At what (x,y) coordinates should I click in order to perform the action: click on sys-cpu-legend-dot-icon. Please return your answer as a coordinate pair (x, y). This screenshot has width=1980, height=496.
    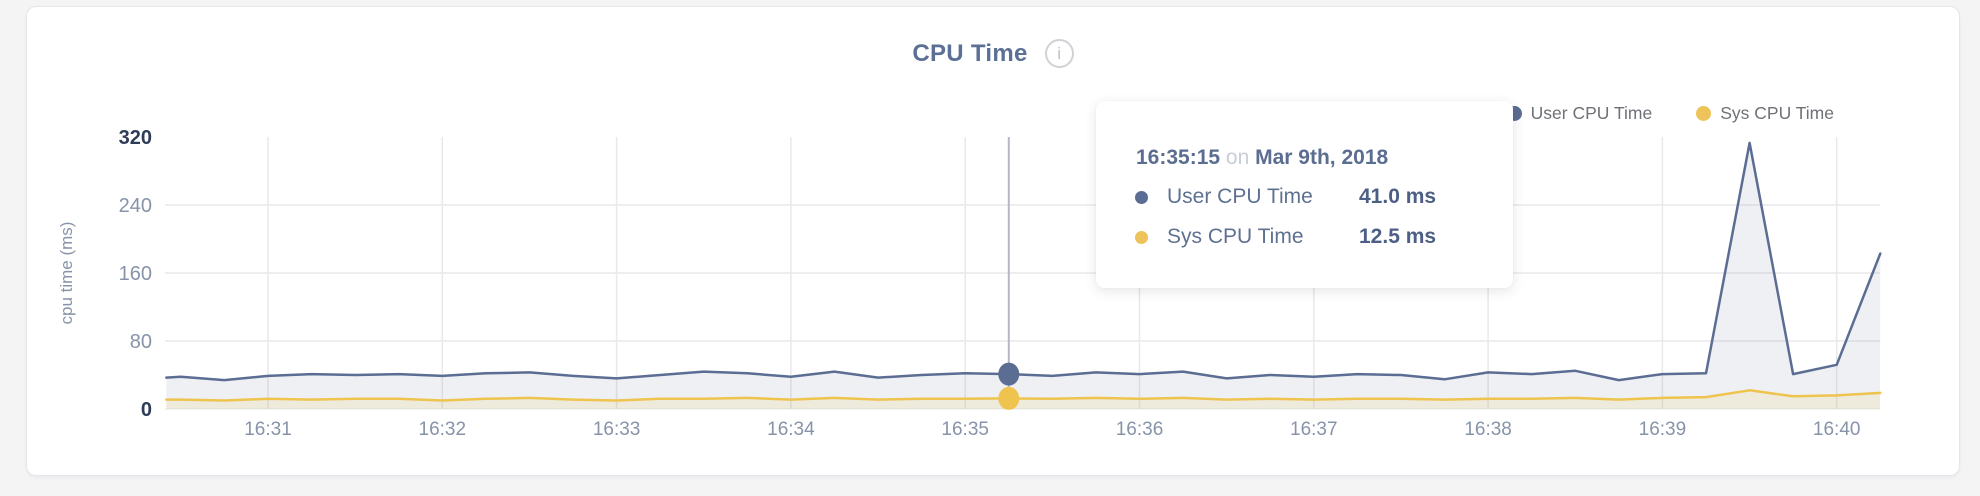
    Looking at the image, I should click on (1704, 113).